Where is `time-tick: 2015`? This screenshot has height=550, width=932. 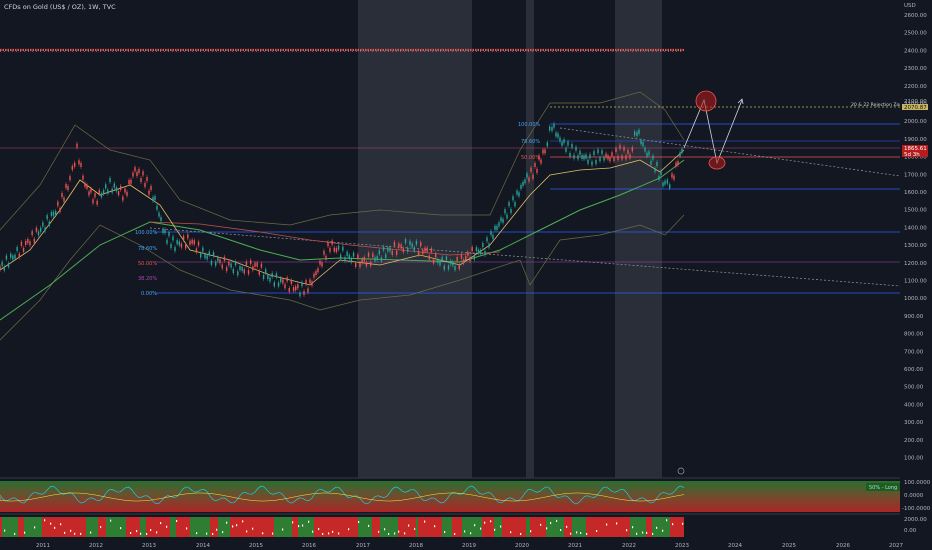
time-tick: 2015 is located at coordinates (256, 546).